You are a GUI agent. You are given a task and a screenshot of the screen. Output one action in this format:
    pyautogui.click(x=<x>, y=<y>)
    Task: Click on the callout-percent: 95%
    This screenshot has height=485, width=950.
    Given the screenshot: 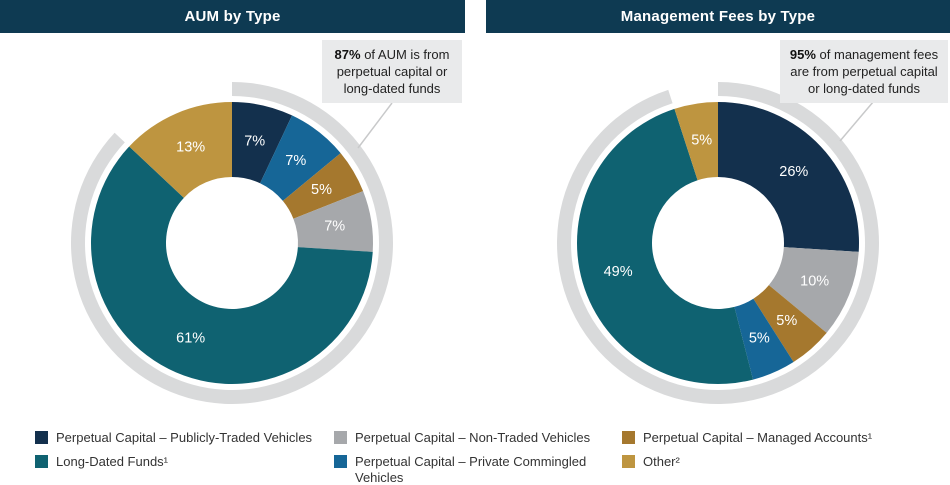 What is the action you would take?
    pyautogui.click(x=802, y=54)
    